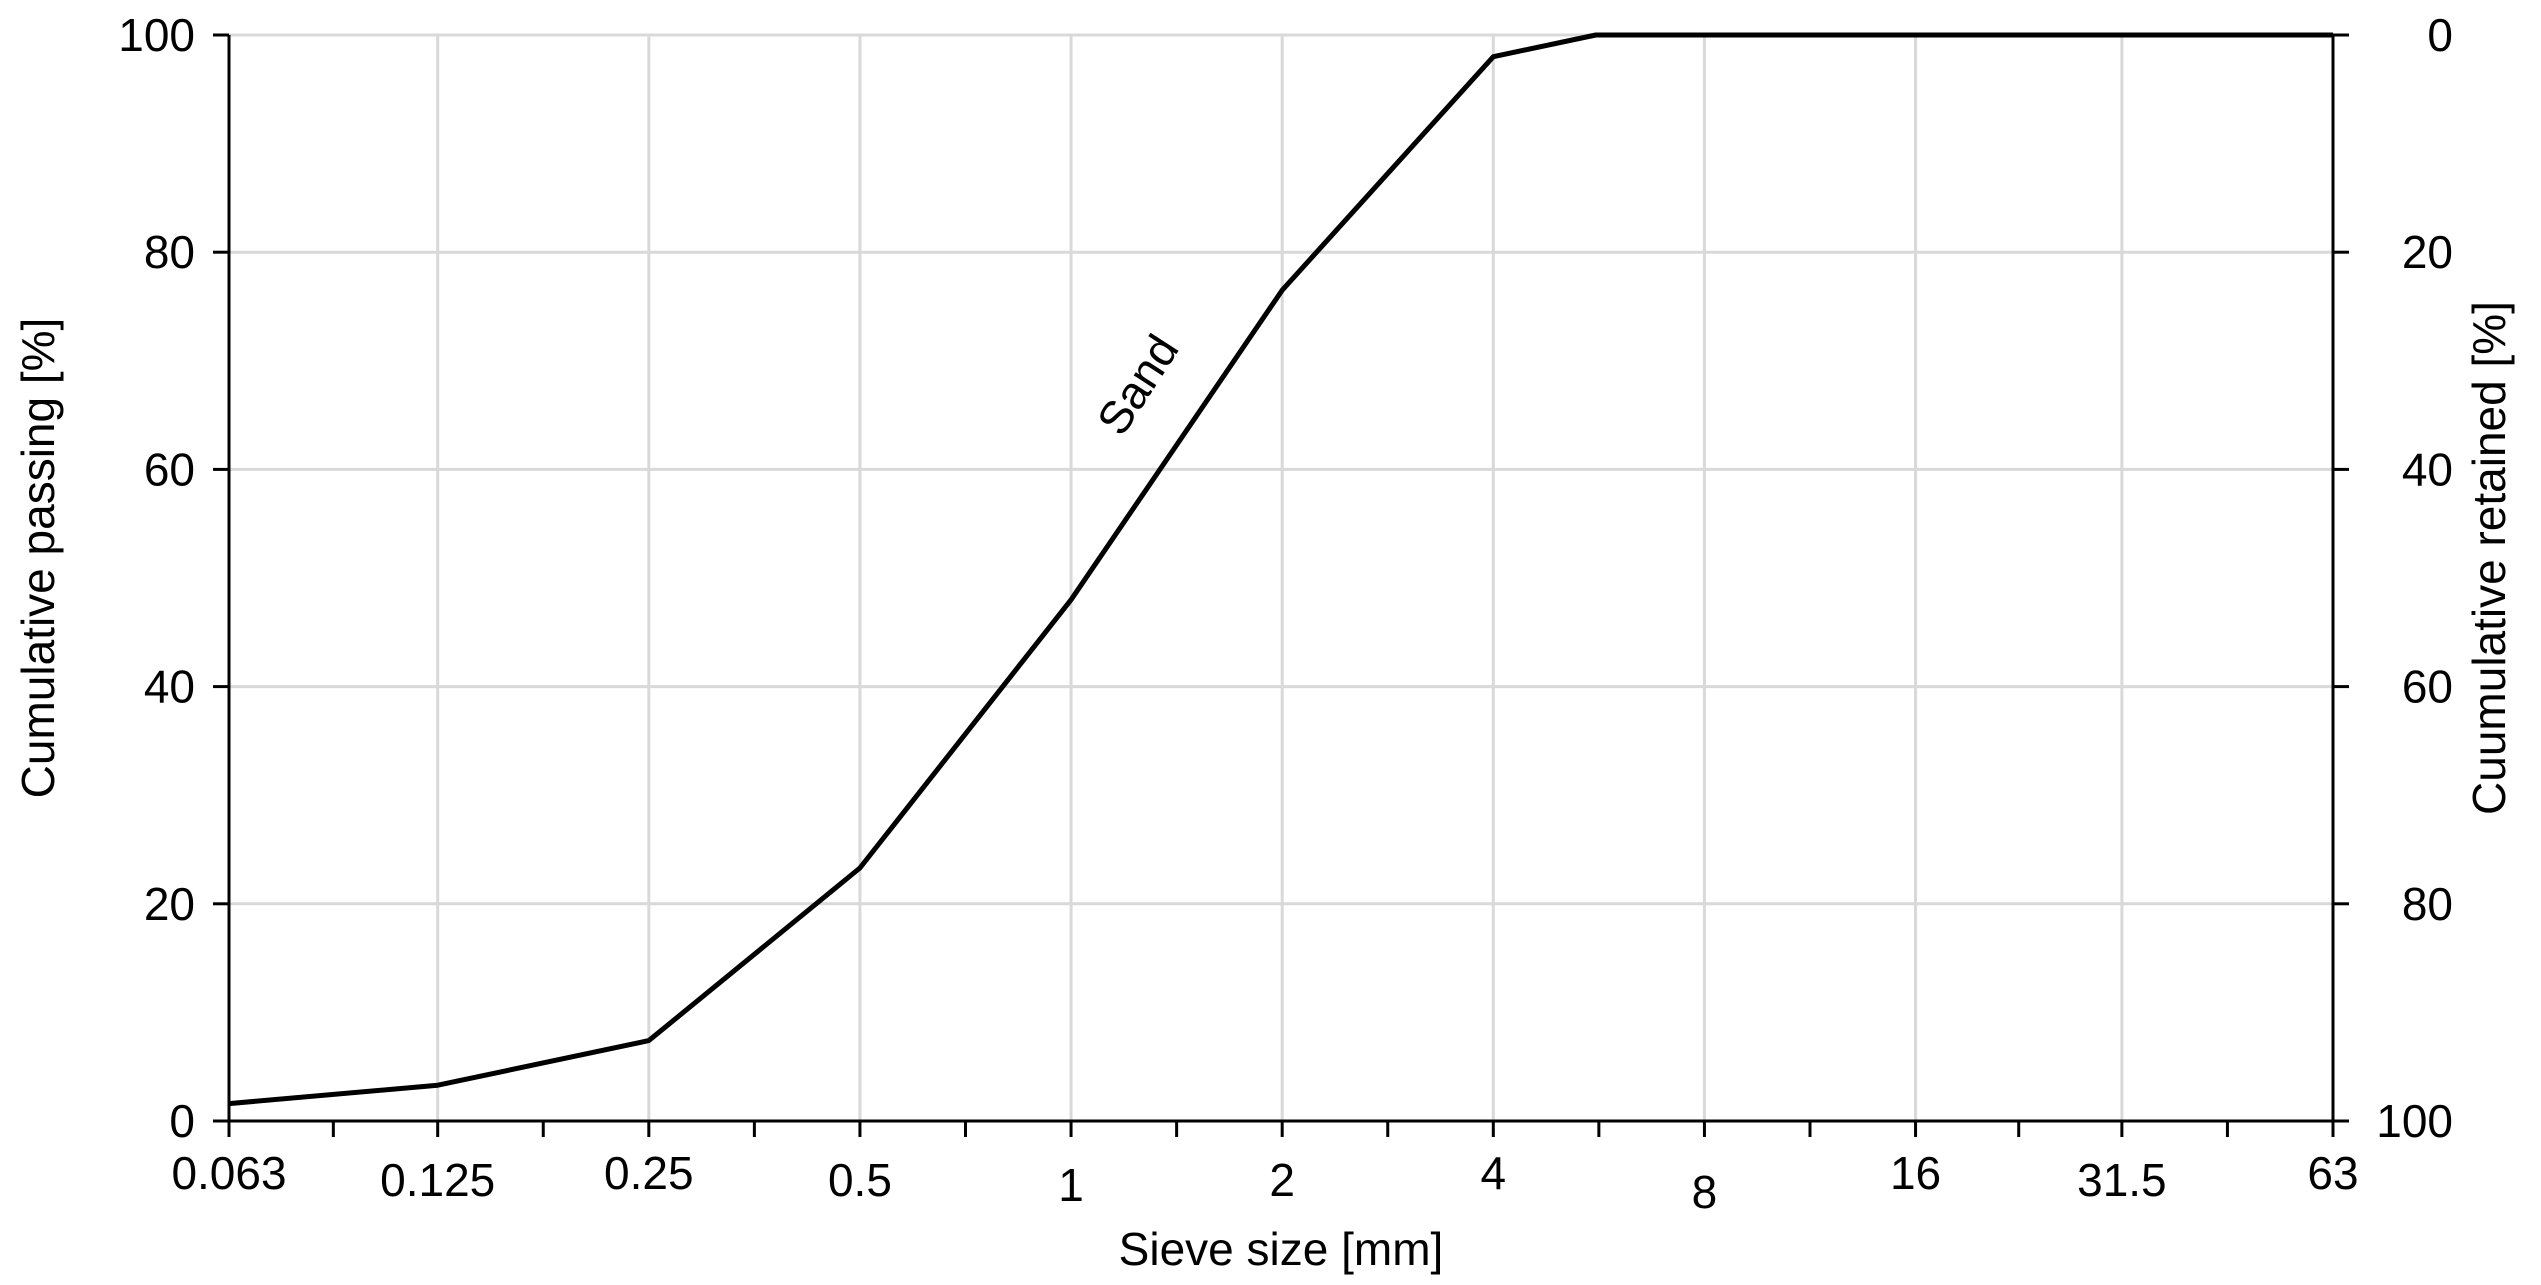  I want to click on y-axis-title: Cumulative passing [%], so click(38, 558).